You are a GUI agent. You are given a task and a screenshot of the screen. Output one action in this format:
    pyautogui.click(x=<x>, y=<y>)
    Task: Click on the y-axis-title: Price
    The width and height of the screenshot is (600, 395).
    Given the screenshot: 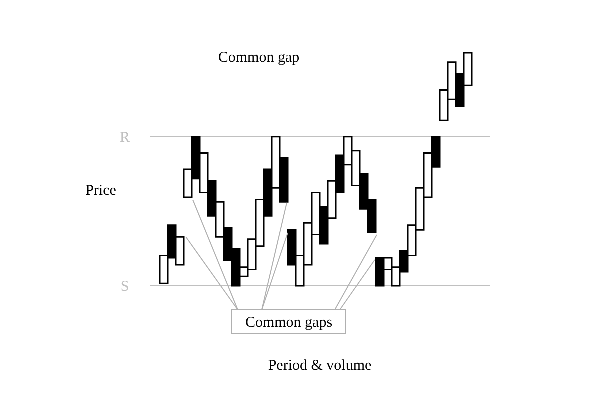 What is the action you would take?
    pyautogui.click(x=101, y=191)
    